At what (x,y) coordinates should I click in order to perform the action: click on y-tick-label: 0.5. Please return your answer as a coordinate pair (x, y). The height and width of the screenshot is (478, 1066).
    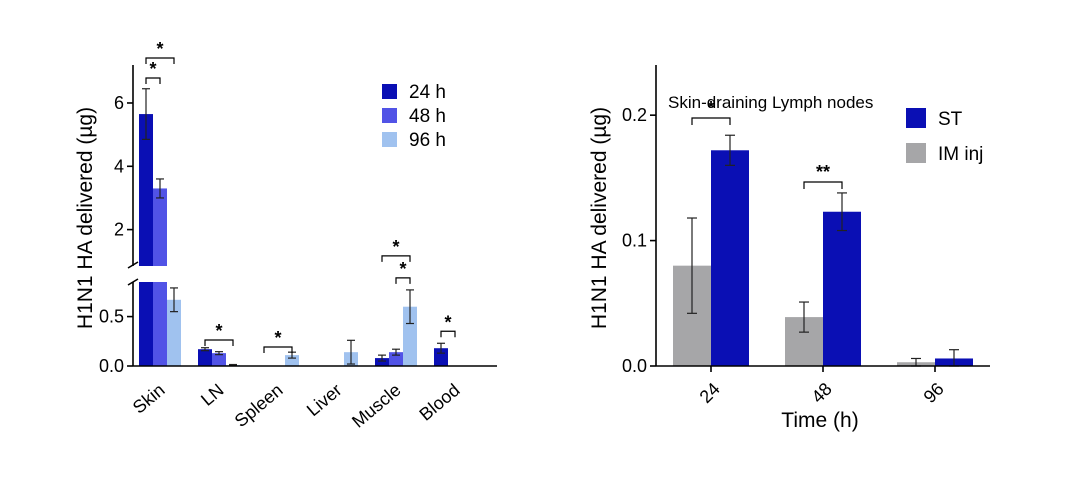
    Looking at the image, I should click on (111, 317).